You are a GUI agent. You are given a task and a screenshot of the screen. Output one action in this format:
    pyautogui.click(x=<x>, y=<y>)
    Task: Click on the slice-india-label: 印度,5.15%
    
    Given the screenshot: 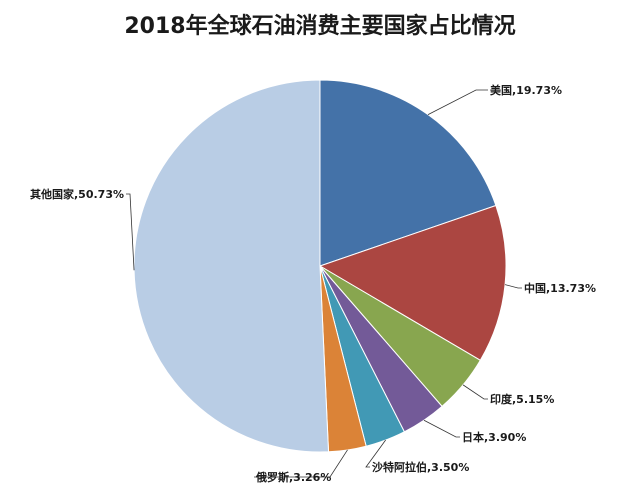 What is the action you would take?
    pyautogui.click(x=522, y=399)
    